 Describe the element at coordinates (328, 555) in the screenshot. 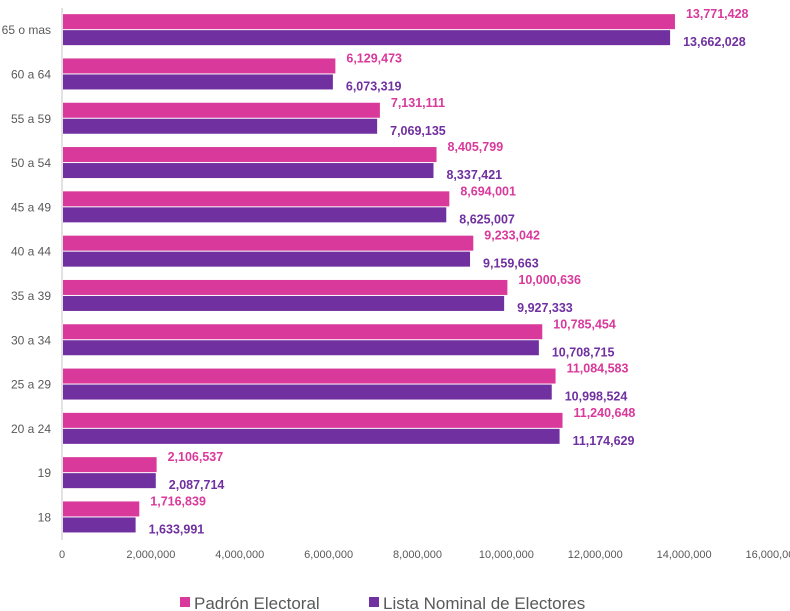

I see `x-tick-label: 6,000,000` at that location.